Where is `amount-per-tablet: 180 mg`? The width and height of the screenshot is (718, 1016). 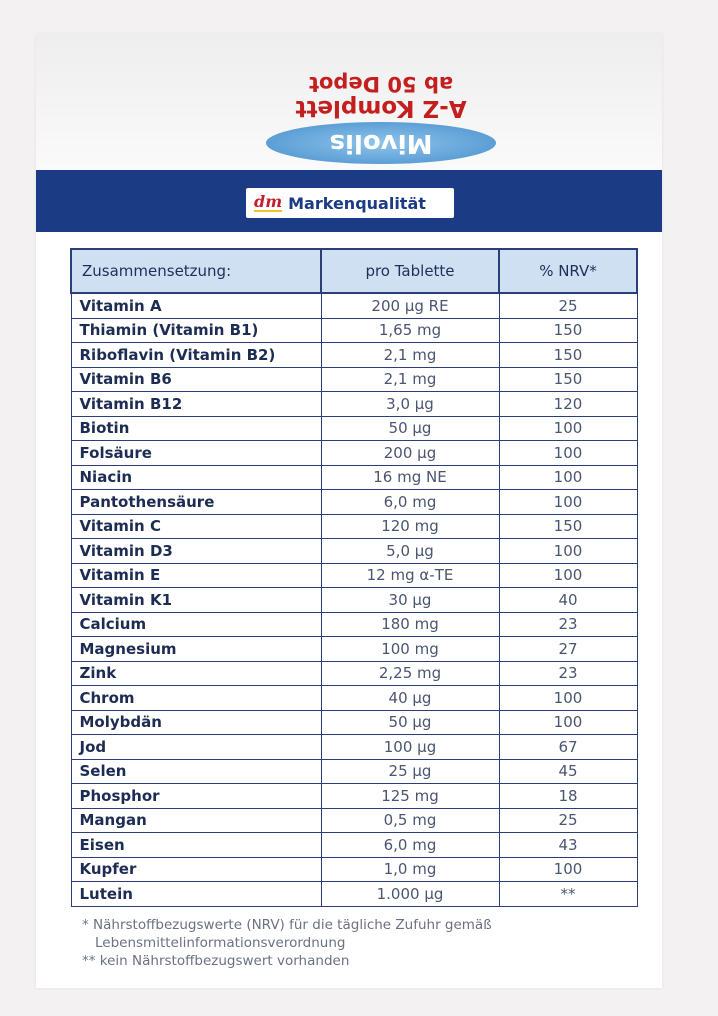 amount-per-tablet: 180 mg is located at coordinates (410, 624).